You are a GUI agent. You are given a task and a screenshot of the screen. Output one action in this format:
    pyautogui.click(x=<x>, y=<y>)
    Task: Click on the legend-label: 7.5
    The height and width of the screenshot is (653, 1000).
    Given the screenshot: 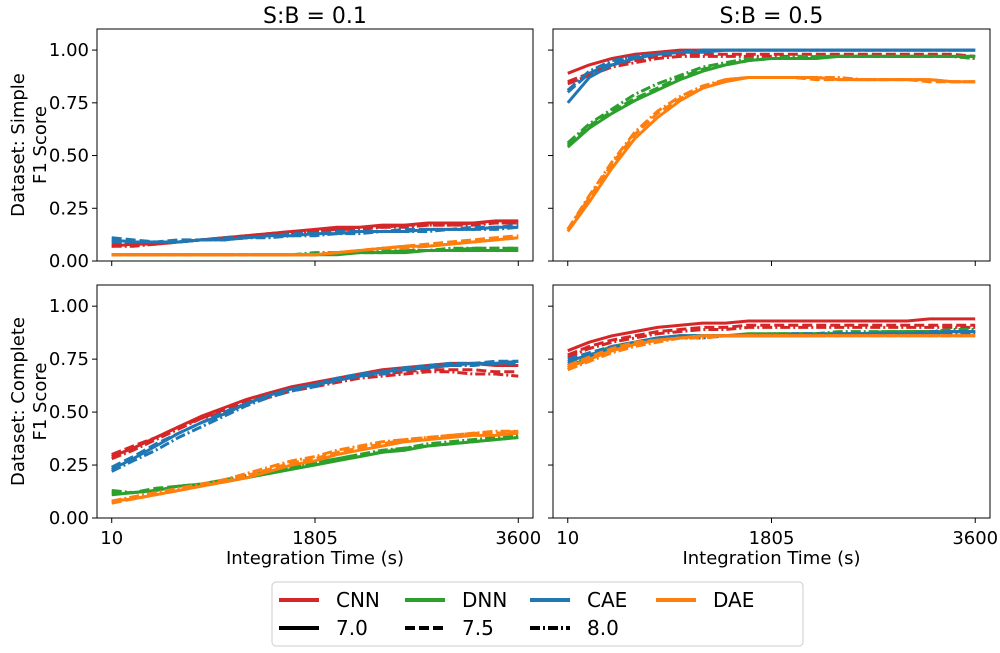 What is the action you would take?
    pyautogui.click(x=478, y=628)
    